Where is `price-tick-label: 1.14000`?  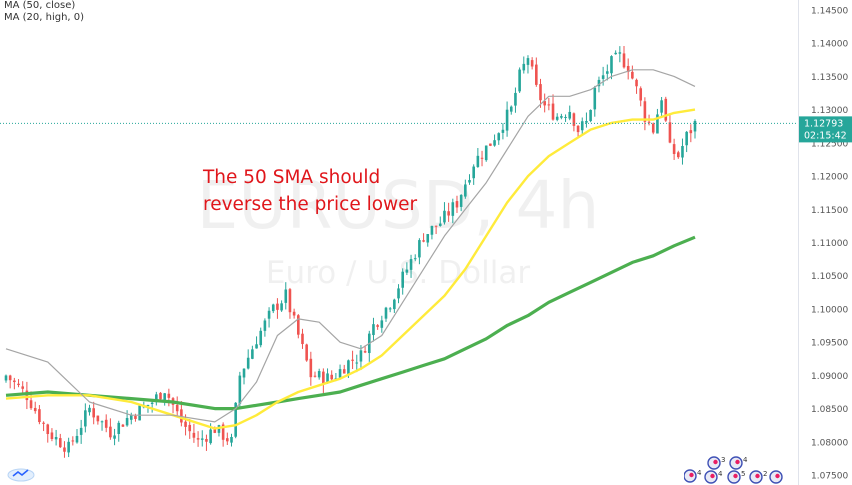 price-tick-label: 1.14000 is located at coordinates (829, 45).